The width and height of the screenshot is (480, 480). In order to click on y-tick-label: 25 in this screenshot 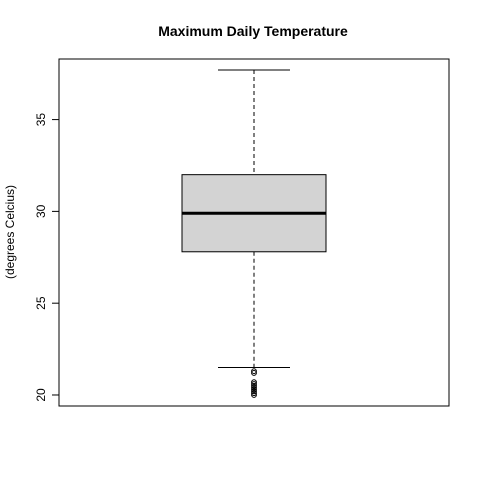, I will do `click(41, 303)`.